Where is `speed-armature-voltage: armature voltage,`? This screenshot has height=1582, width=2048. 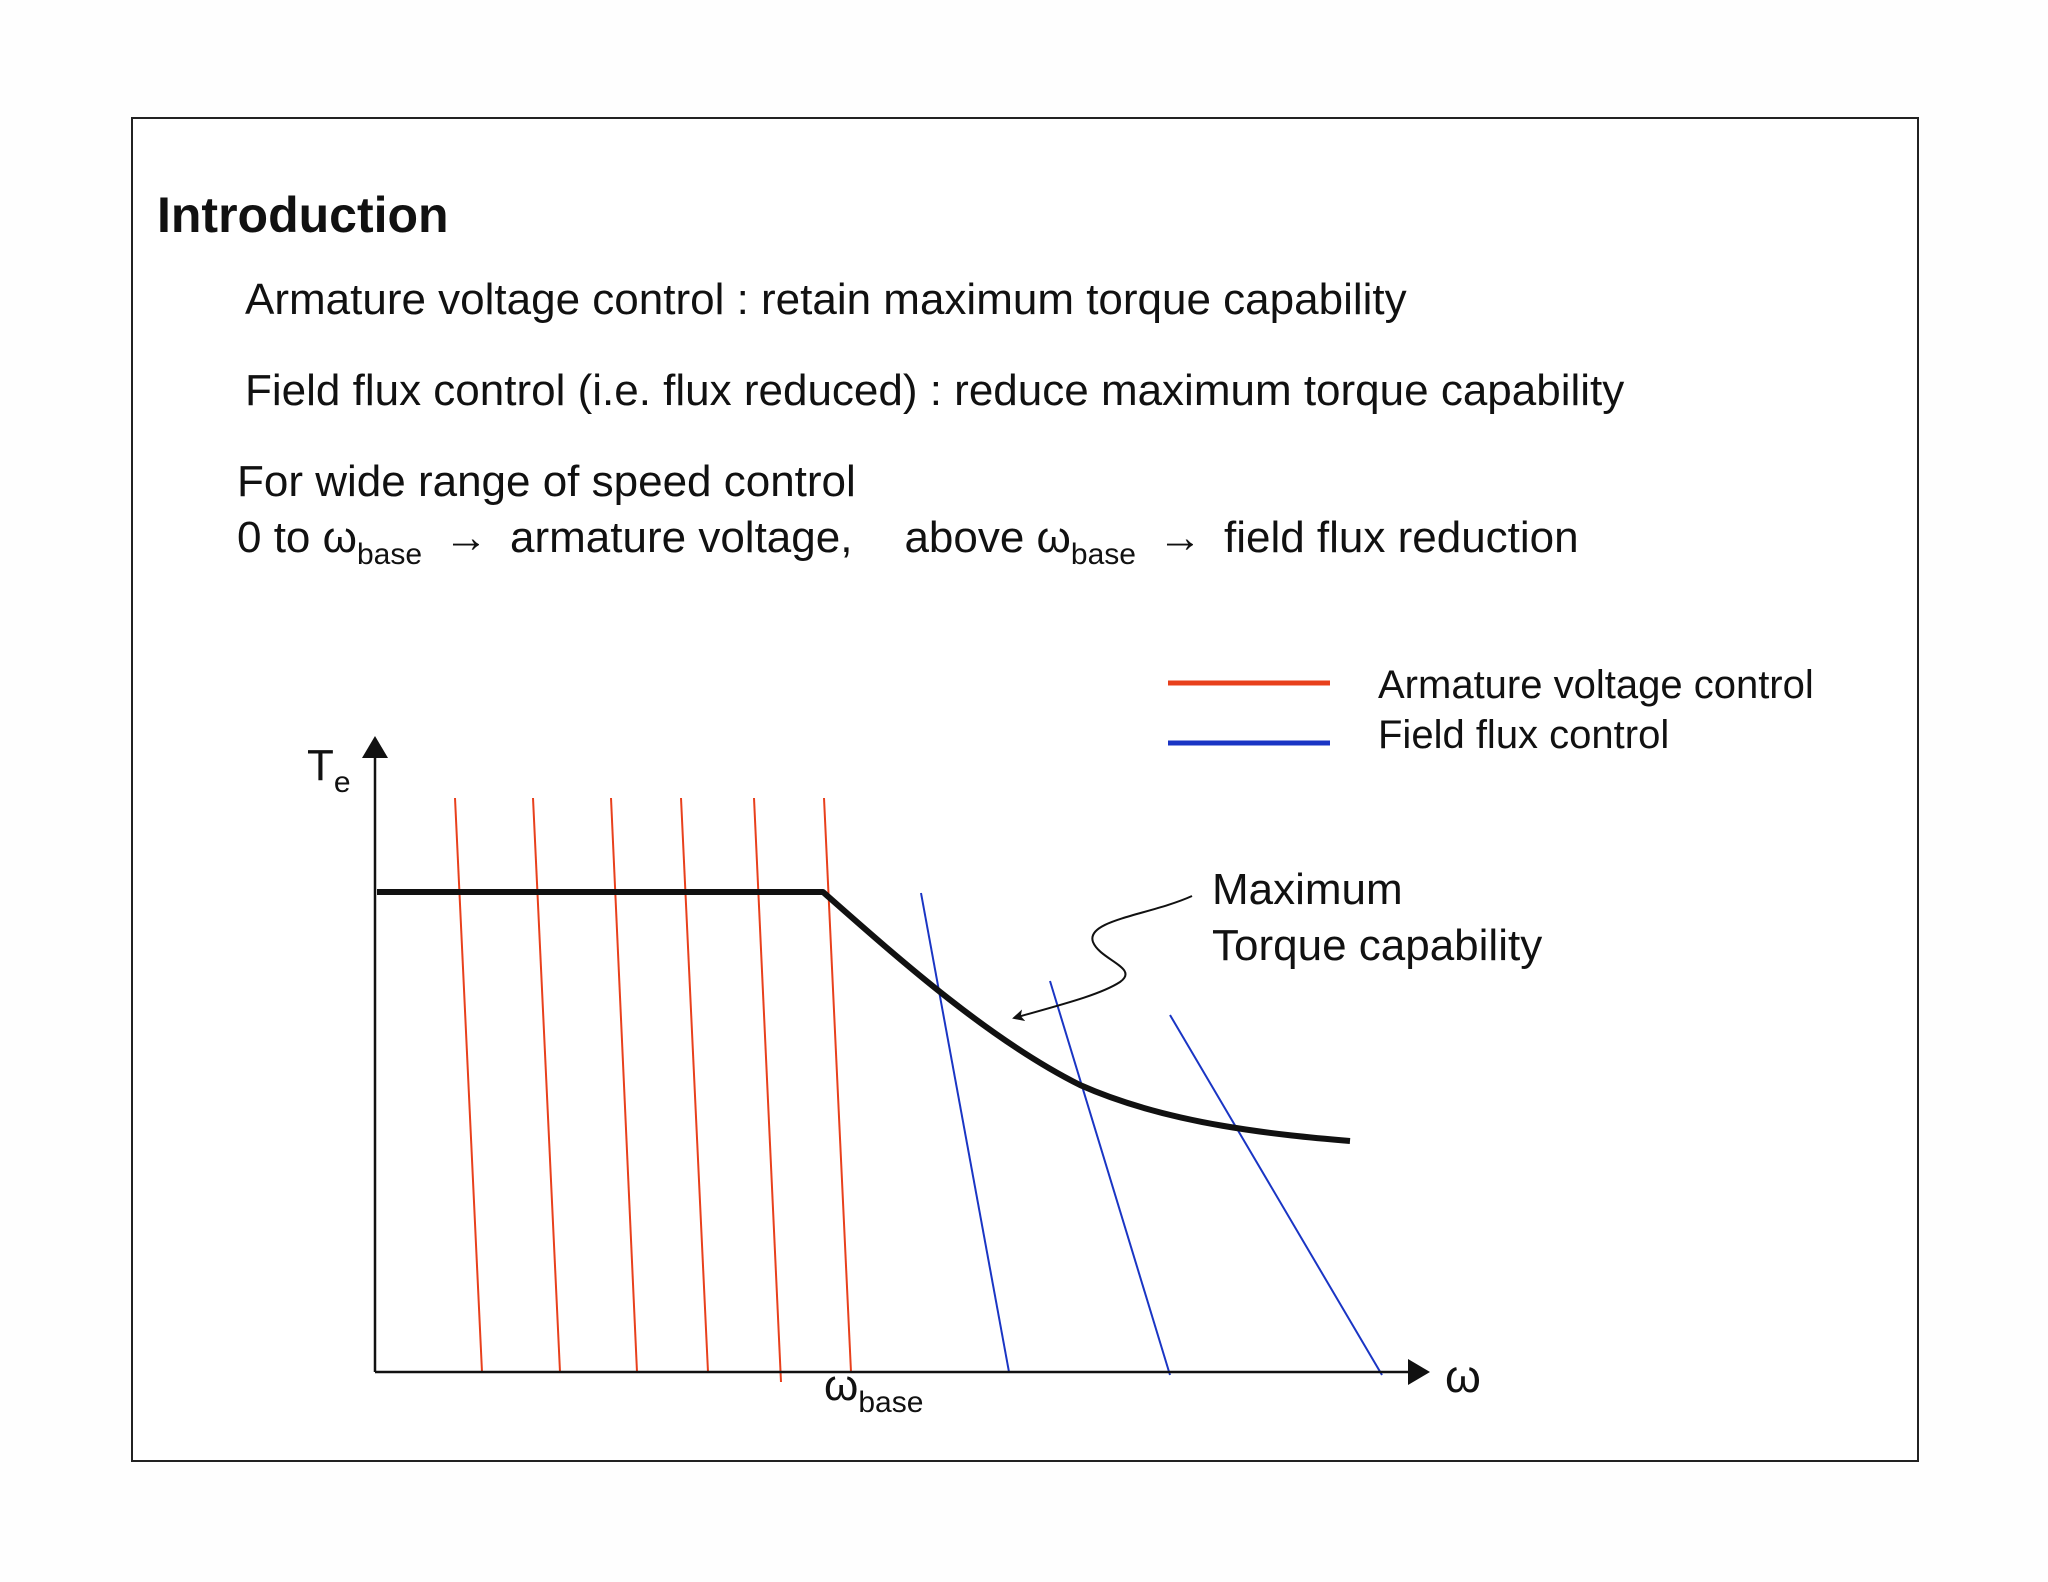
speed-armature-voltage: armature voltage, is located at coordinates (681, 537).